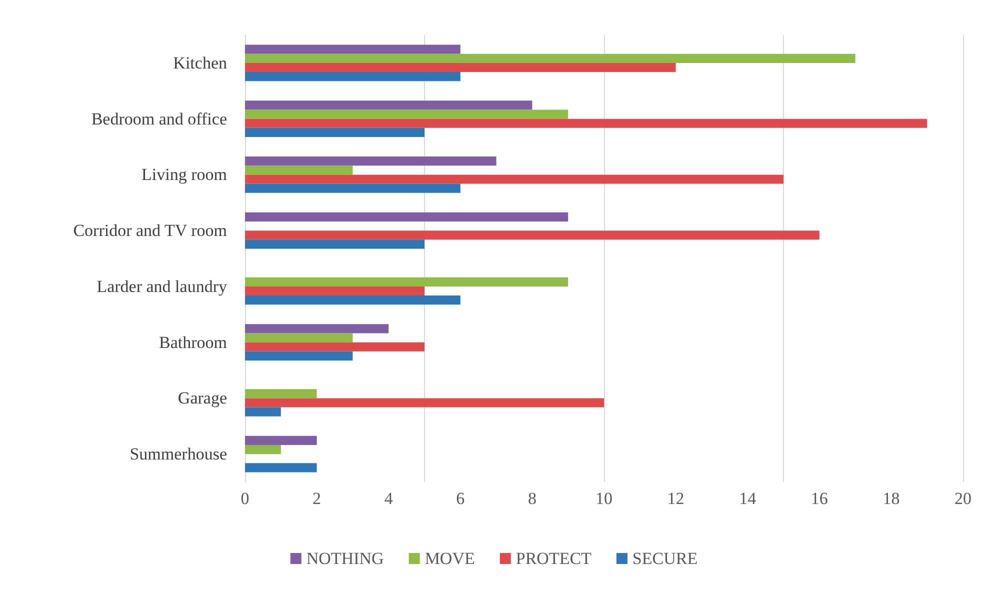 The width and height of the screenshot is (988, 597). I want to click on x-tick-label: 10, so click(604, 498).